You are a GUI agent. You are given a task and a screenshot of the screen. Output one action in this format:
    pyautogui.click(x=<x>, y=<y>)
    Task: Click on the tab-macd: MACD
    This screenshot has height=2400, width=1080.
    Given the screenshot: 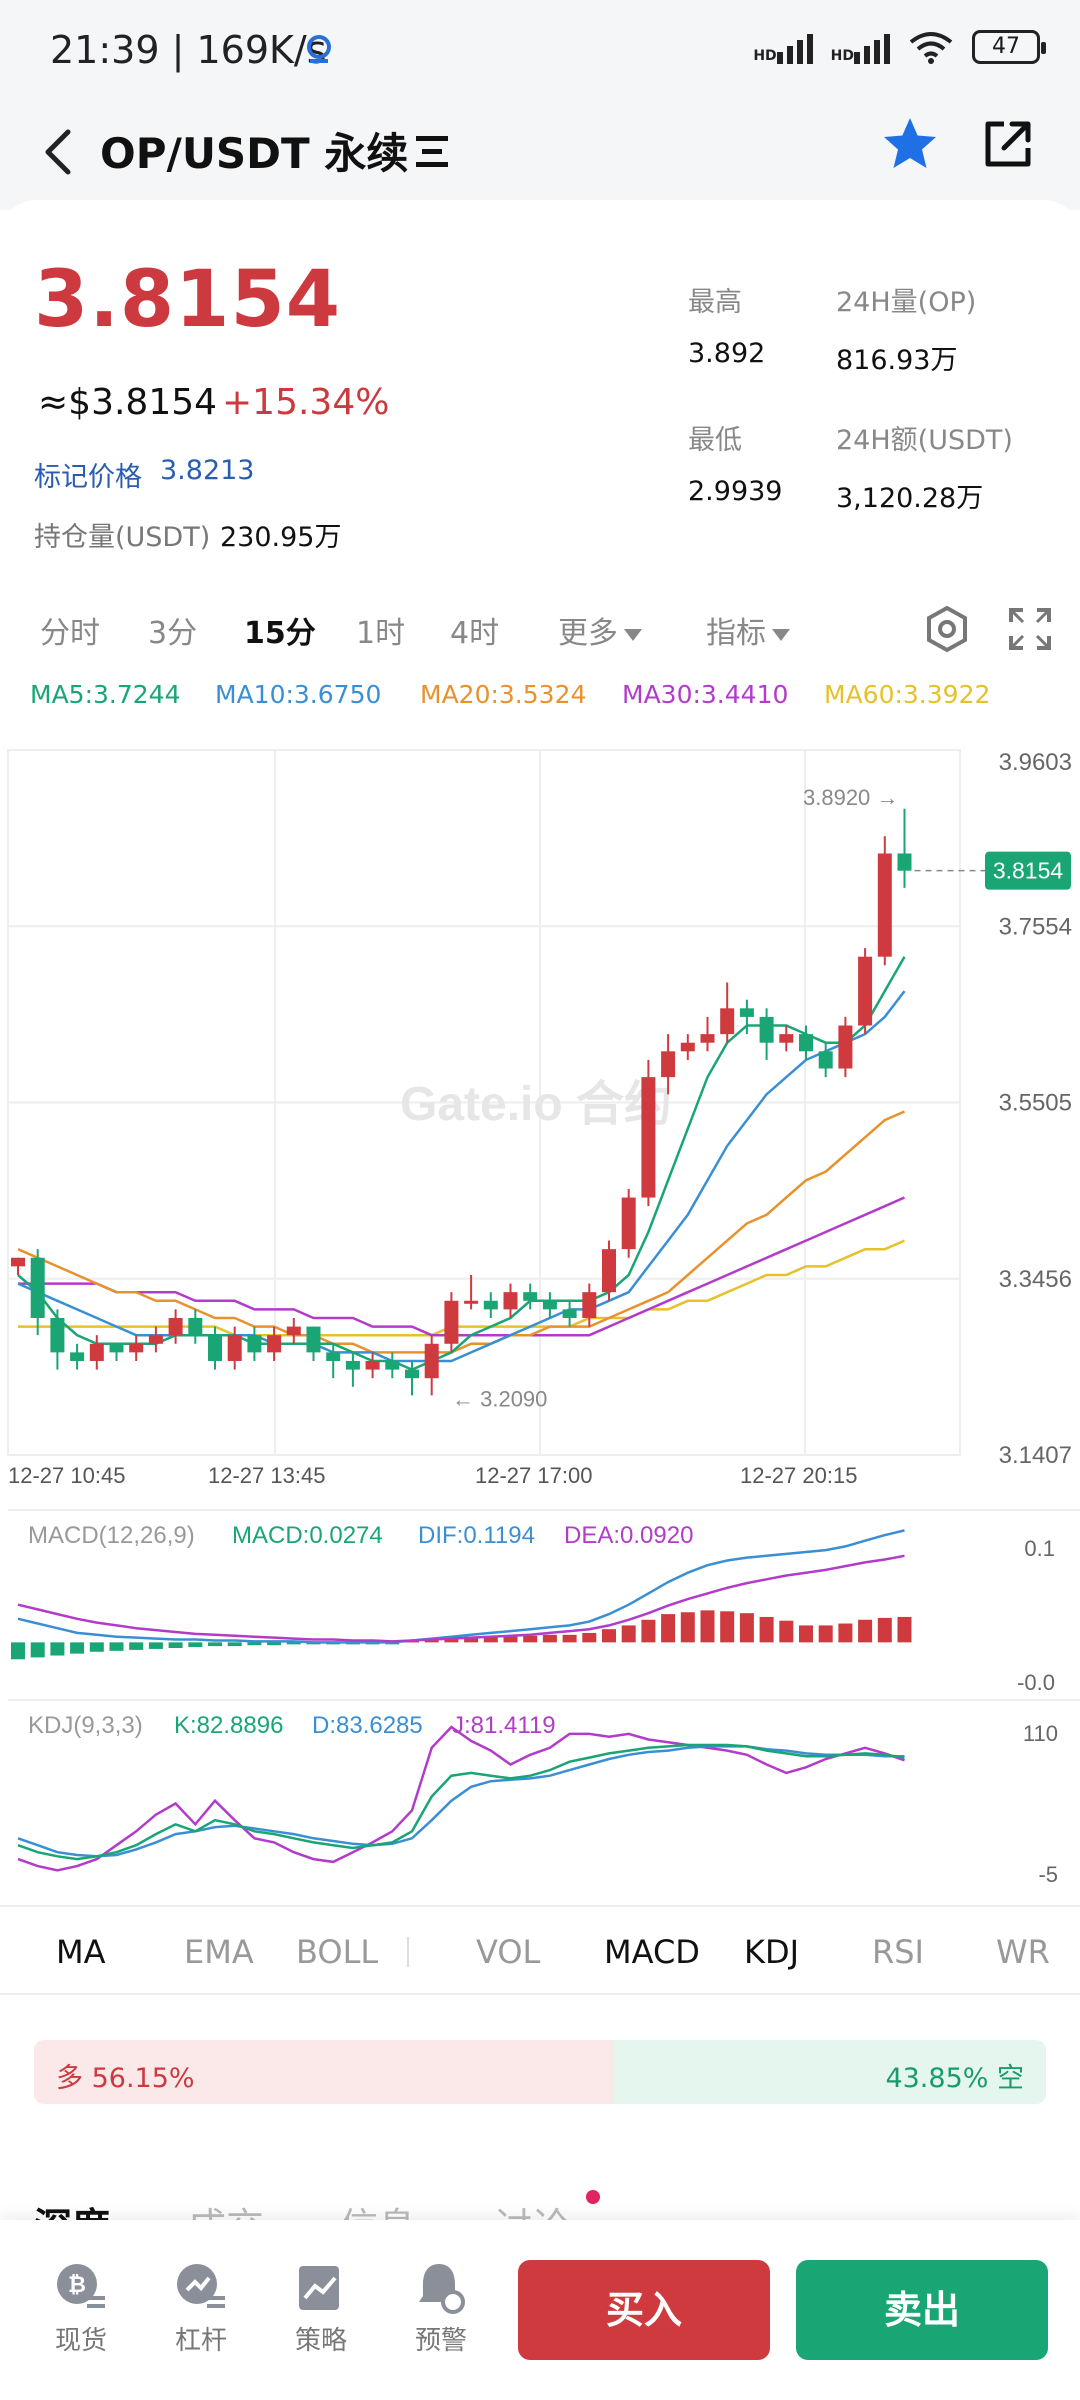 What is the action you would take?
    pyautogui.click(x=652, y=1952)
    